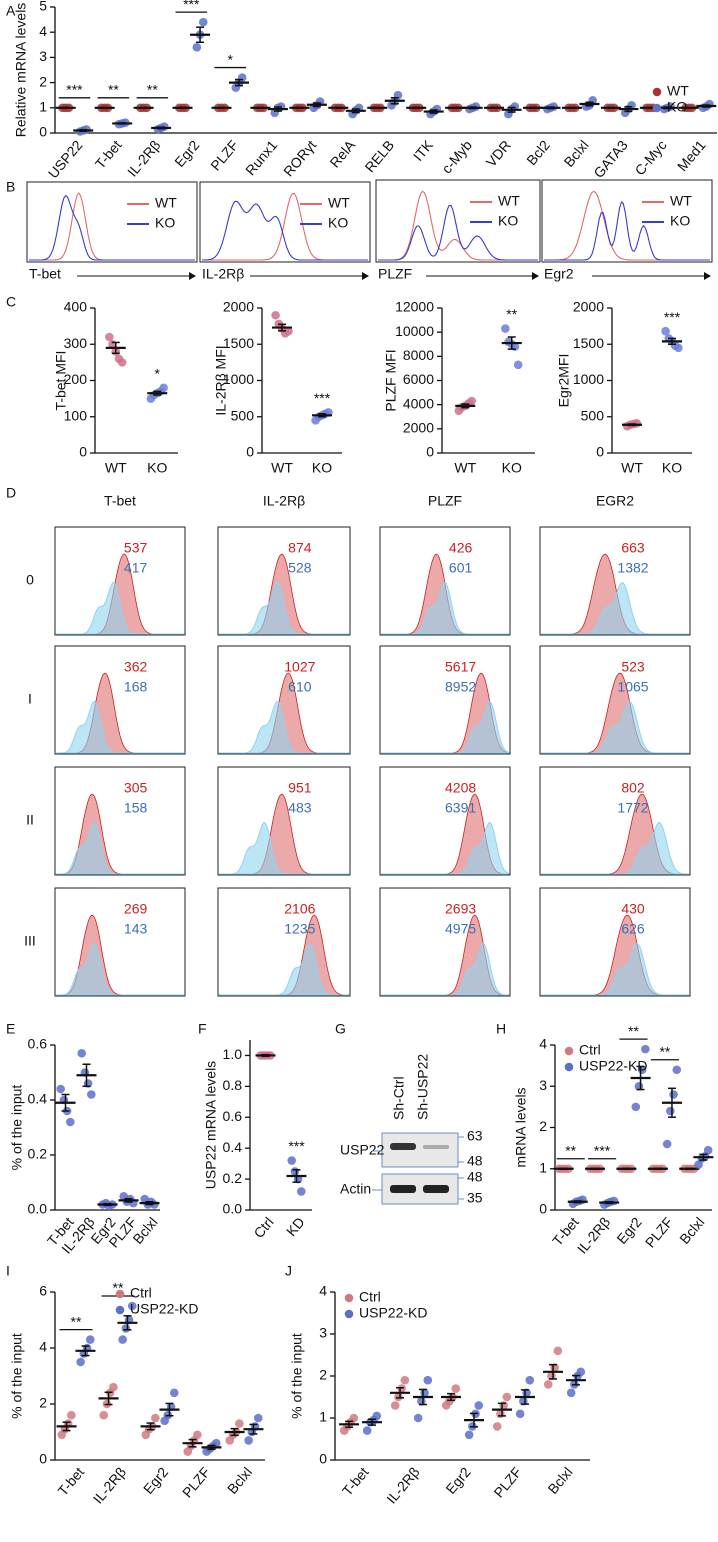 This screenshot has width=718, height=1542. I want to click on y-tick-label: 4, so click(43, 31).